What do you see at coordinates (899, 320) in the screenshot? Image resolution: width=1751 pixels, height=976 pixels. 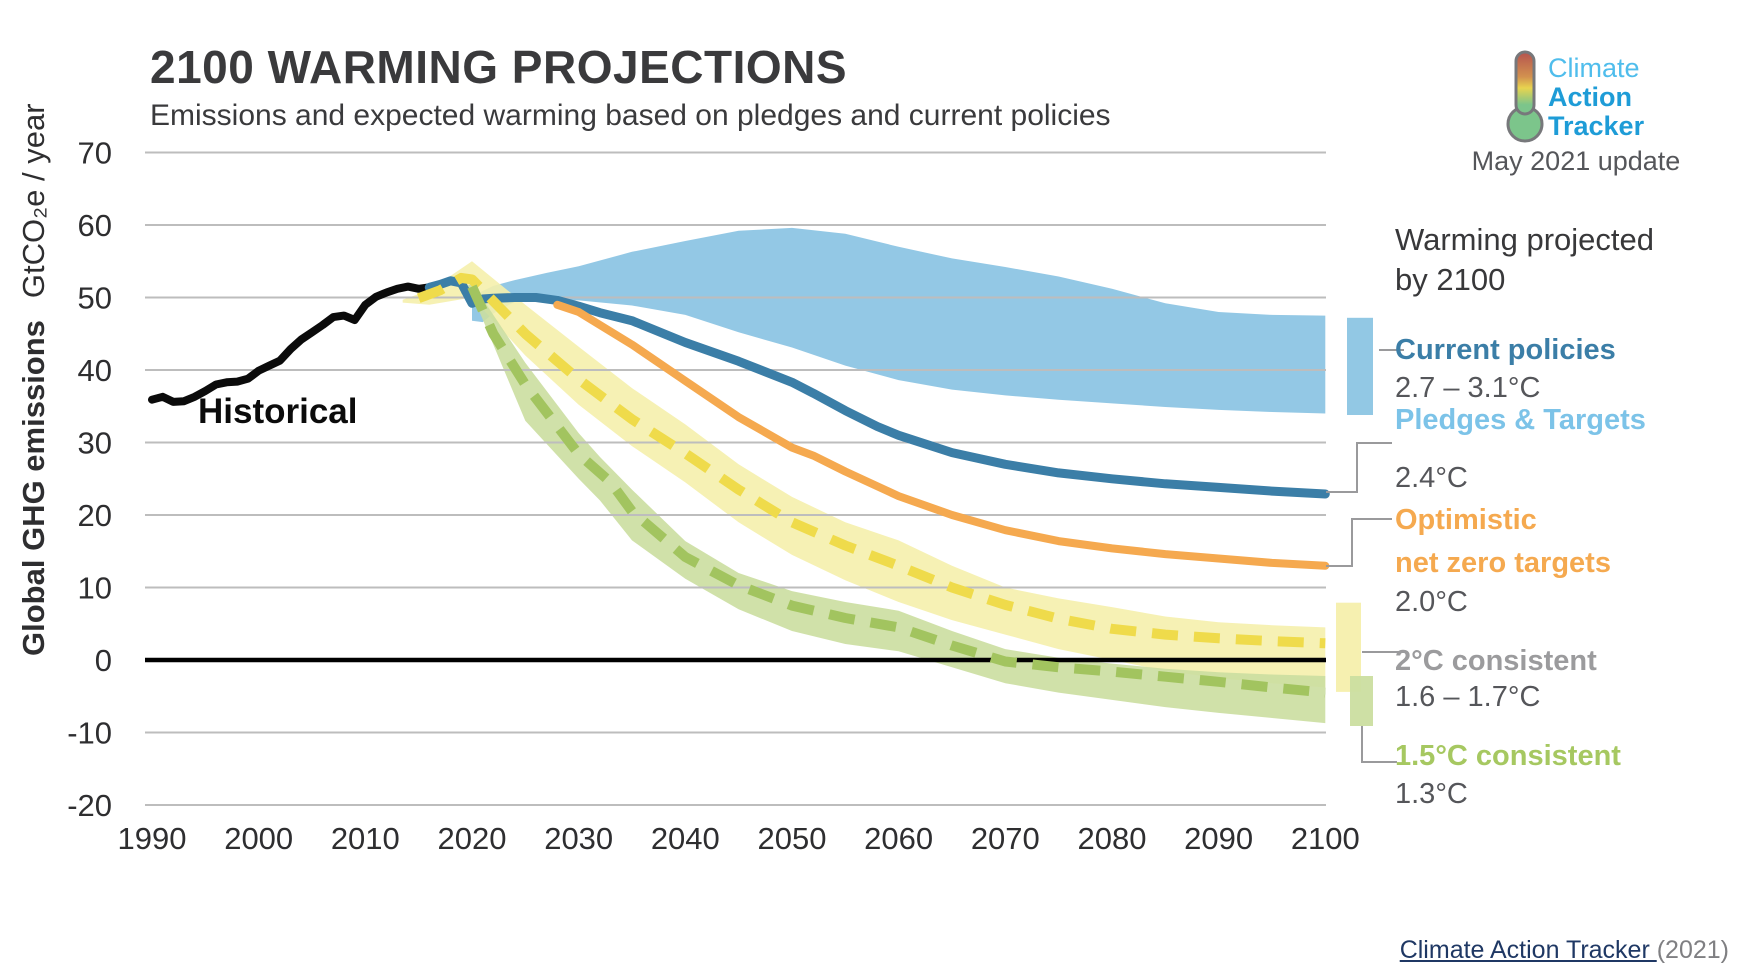 I see `band-current-policies-range` at bounding box center [899, 320].